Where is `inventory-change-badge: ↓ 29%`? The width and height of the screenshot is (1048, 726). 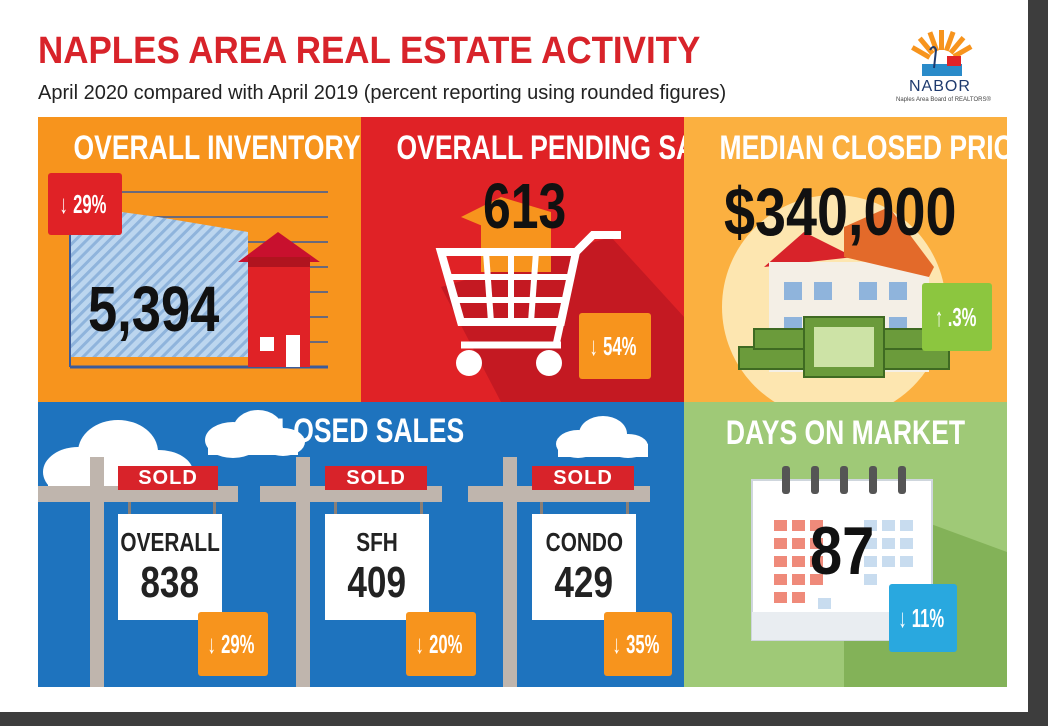
inventory-change-badge: ↓ 29% is located at coordinates (85, 204).